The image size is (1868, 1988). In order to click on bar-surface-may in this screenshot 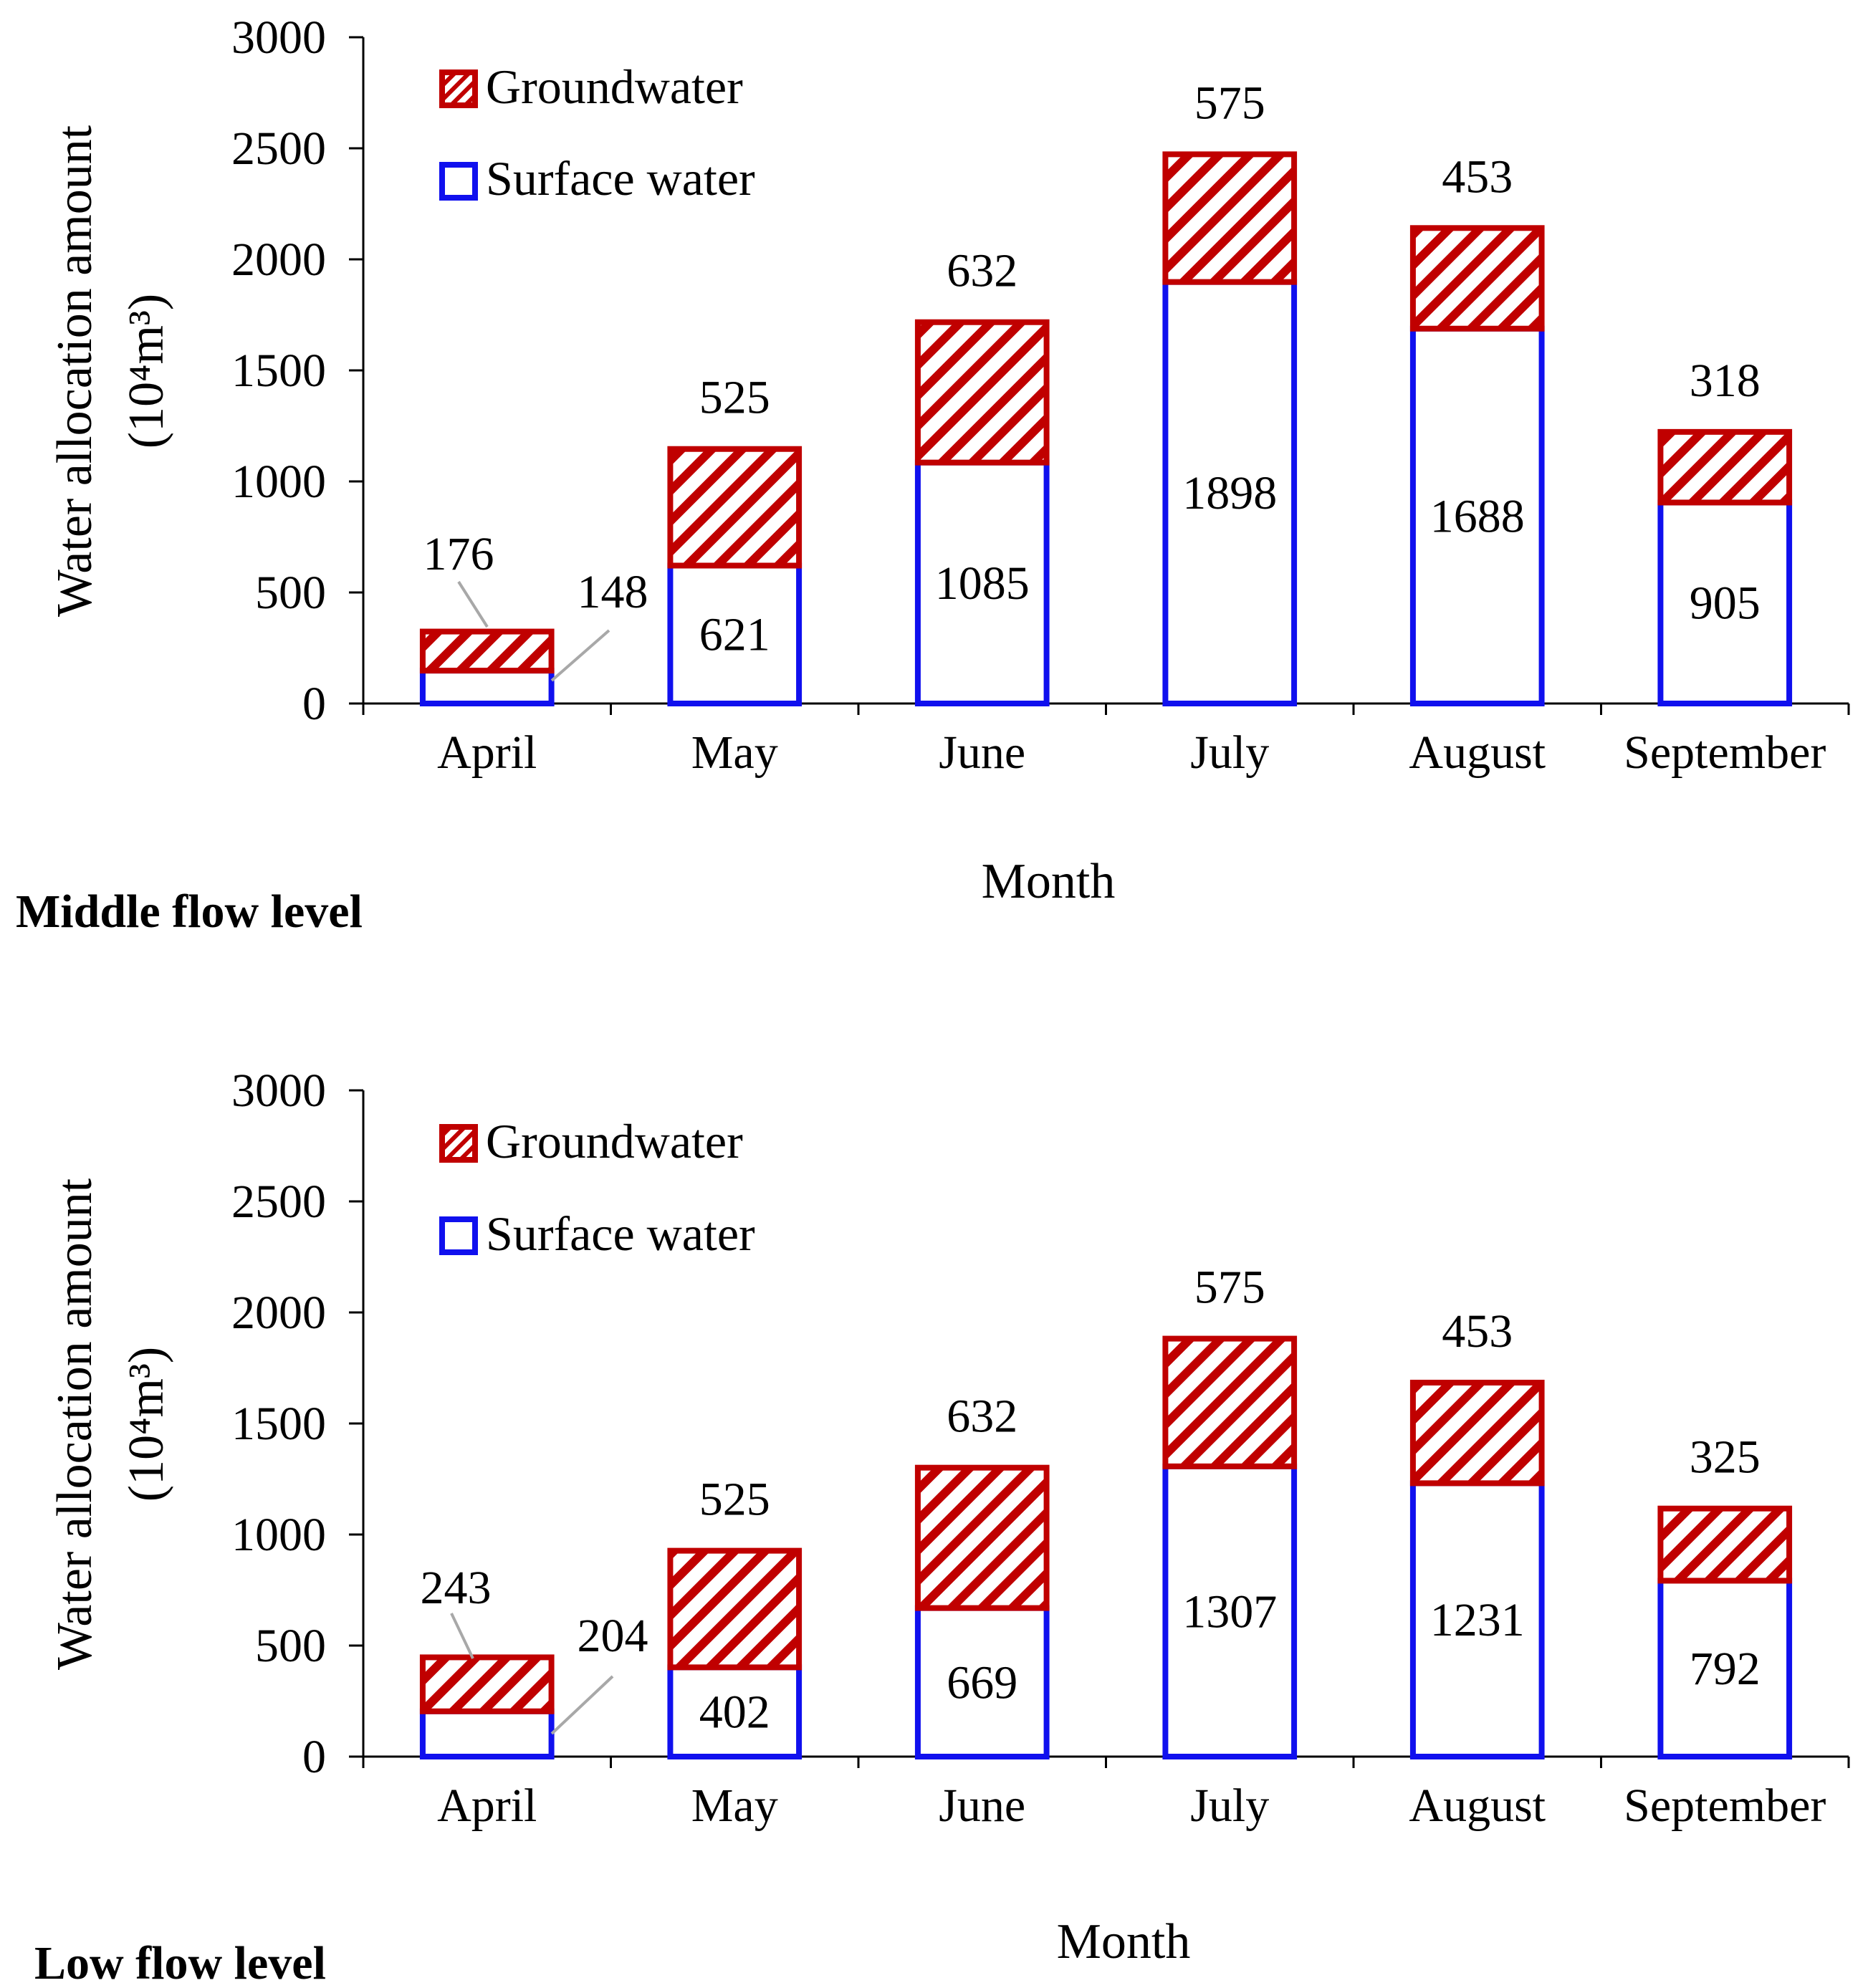, I will do `click(735, 634)`.